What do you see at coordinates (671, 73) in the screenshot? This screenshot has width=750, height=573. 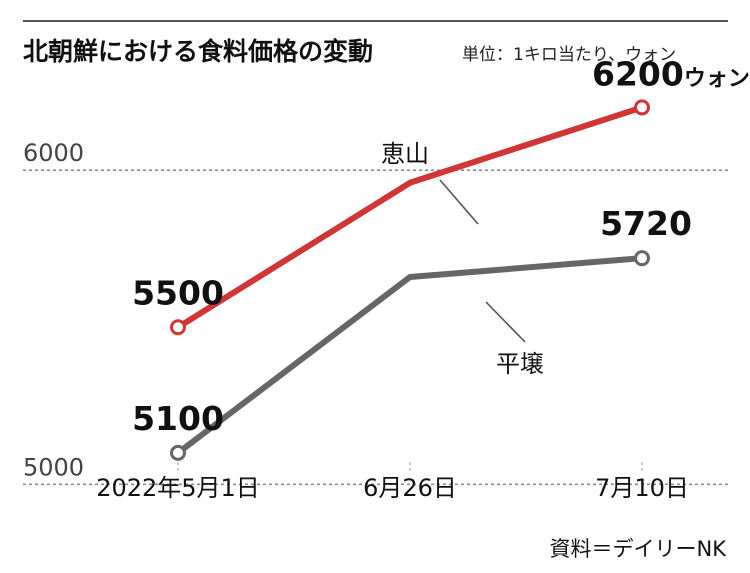 I see `data-label: 6200ウォン` at bounding box center [671, 73].